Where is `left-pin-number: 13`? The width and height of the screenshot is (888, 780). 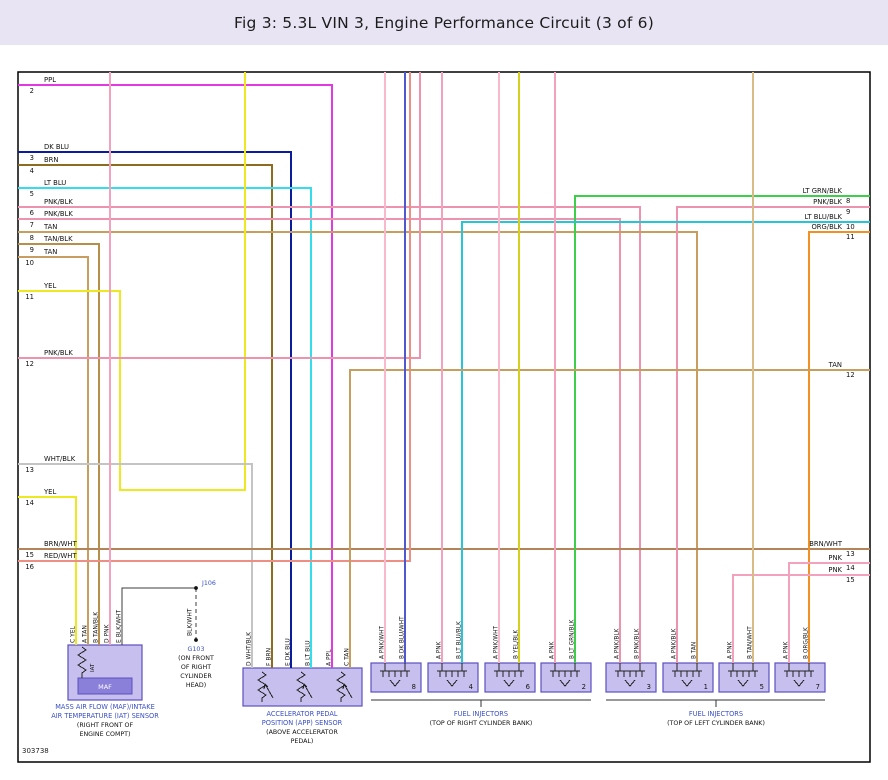 left-pin-number: 13 is located at coordinates (29, 470).